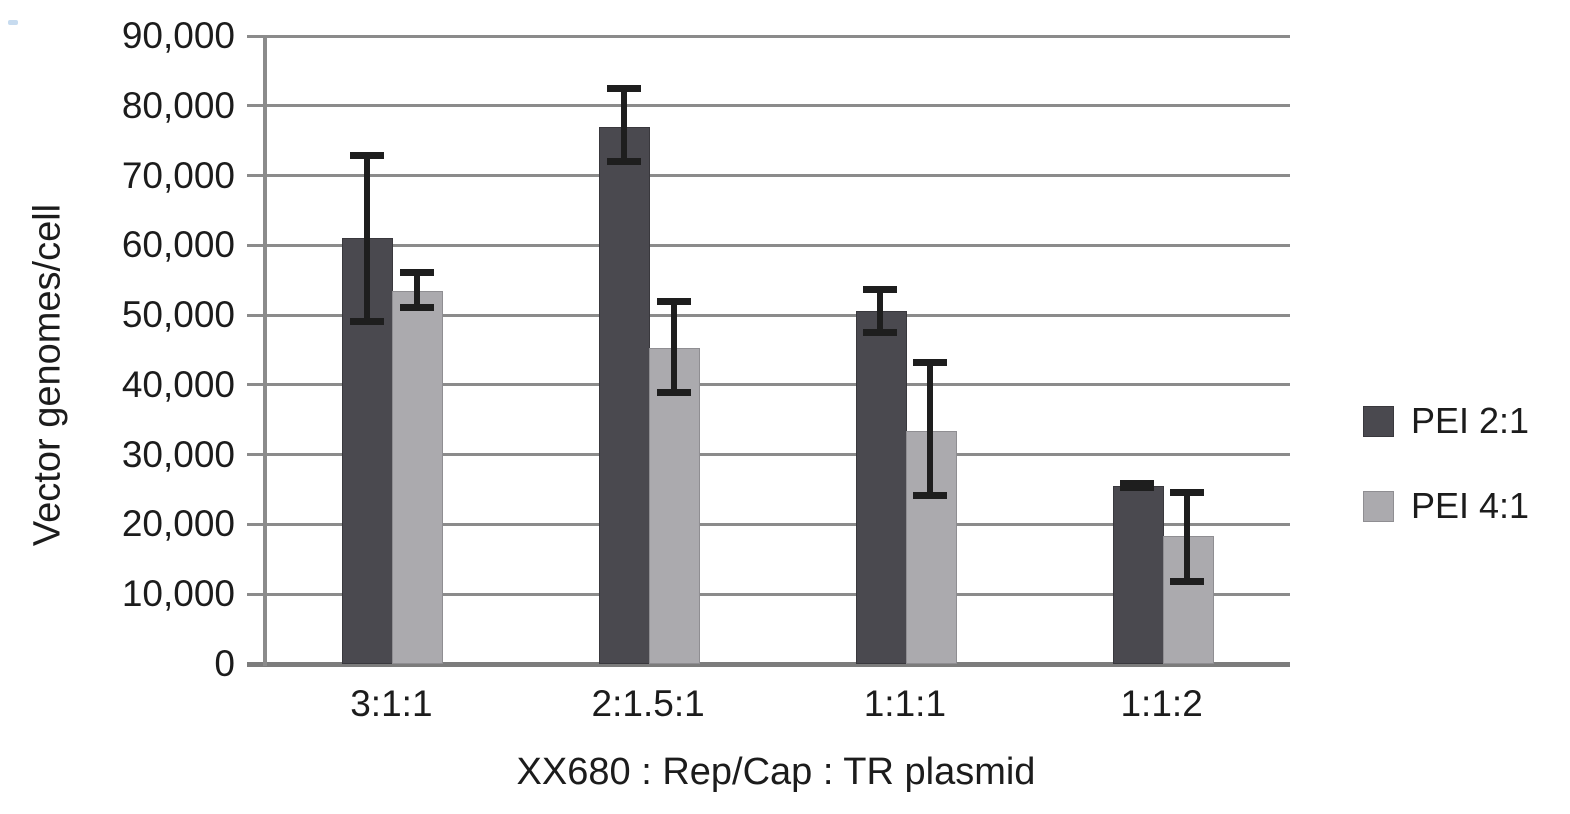 The image size is (1570, 814). What do you see at coordinates (648, 703) in the screenshot?
I see `x-category-label: 2:1.5:1` at bounding box center [648, 703].